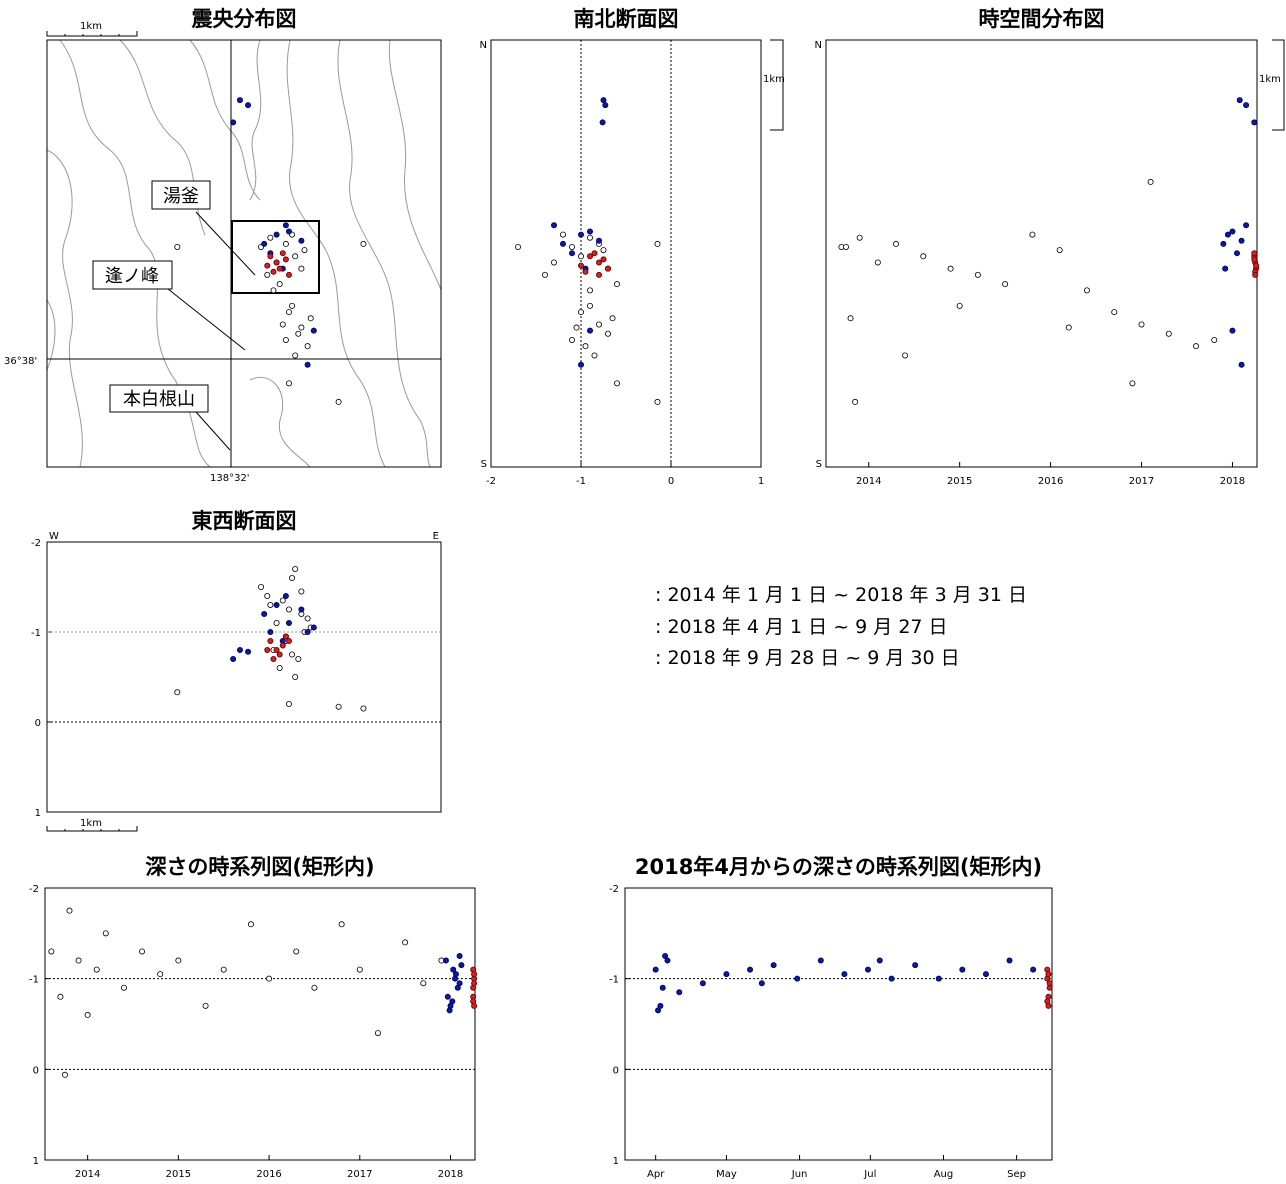  What do you see at coordinates (174, 315) in the screenshot?
I see `map-annotations` at bounding box center [174, 315].